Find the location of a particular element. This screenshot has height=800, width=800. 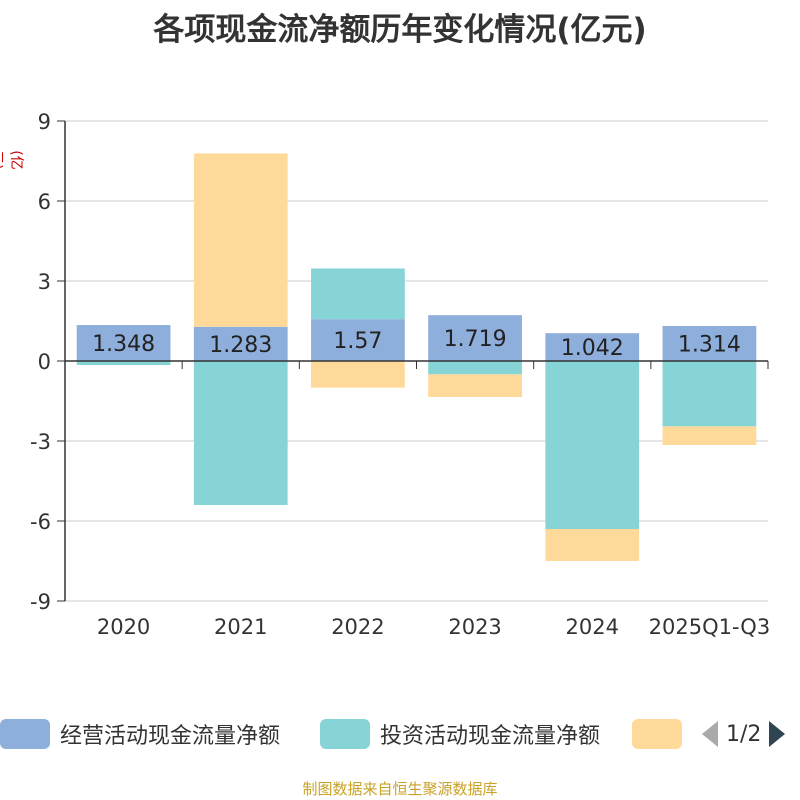

y-tick-label: -9 is located at coordinates (40, 602).